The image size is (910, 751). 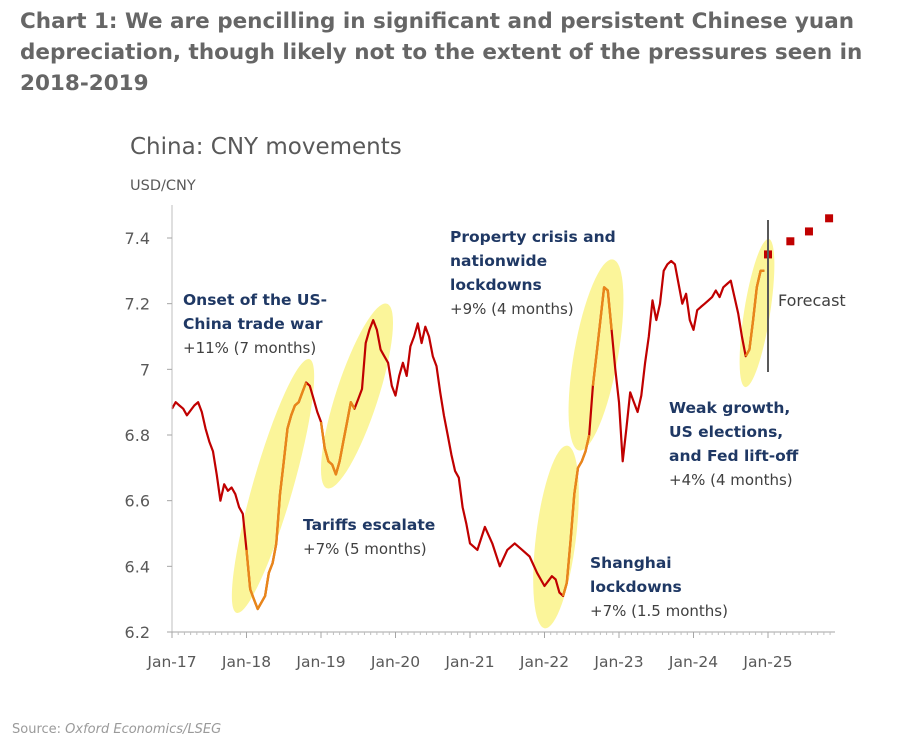 I want to click on annotation-note: +7% (1.5 months), so click(x=659, y=611).